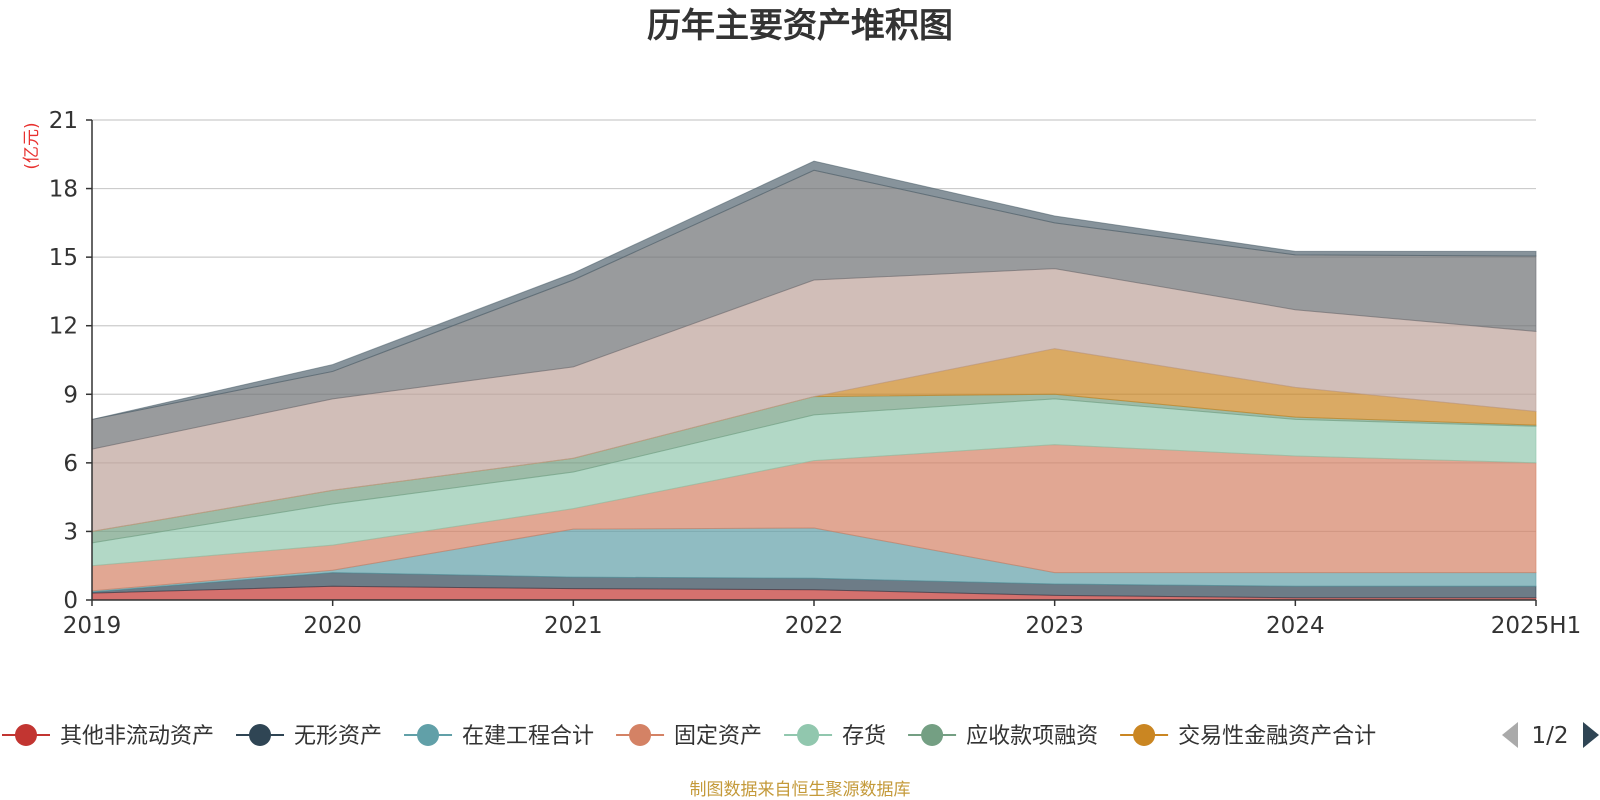 The height and width of the screenshot is (800, 1600). What do you see at coordinates (70, 361) in the screenshot?
I see `y-tick-labels: 0 3 6 9 12 15 18 21` at bounding box center [70, 361].